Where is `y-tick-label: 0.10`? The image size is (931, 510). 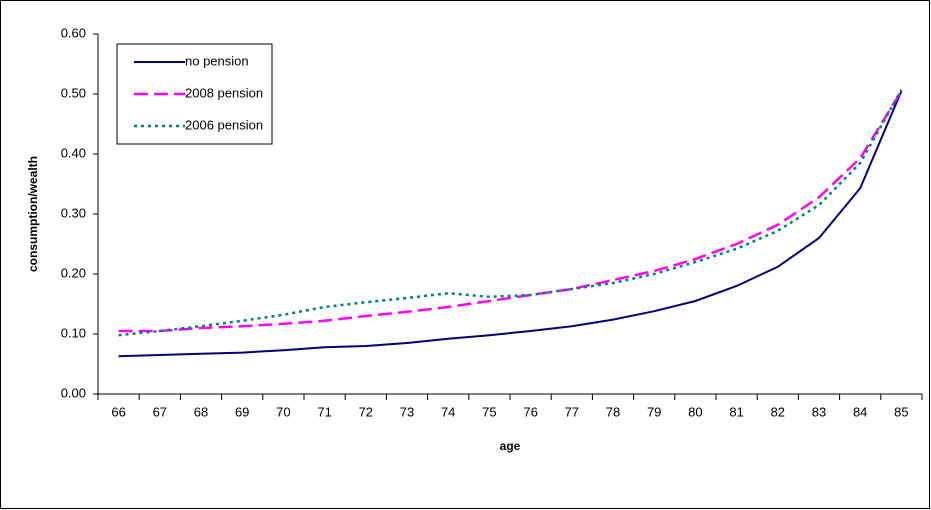 y-tick-label: 0.10 is located at coordinates (73, 332).